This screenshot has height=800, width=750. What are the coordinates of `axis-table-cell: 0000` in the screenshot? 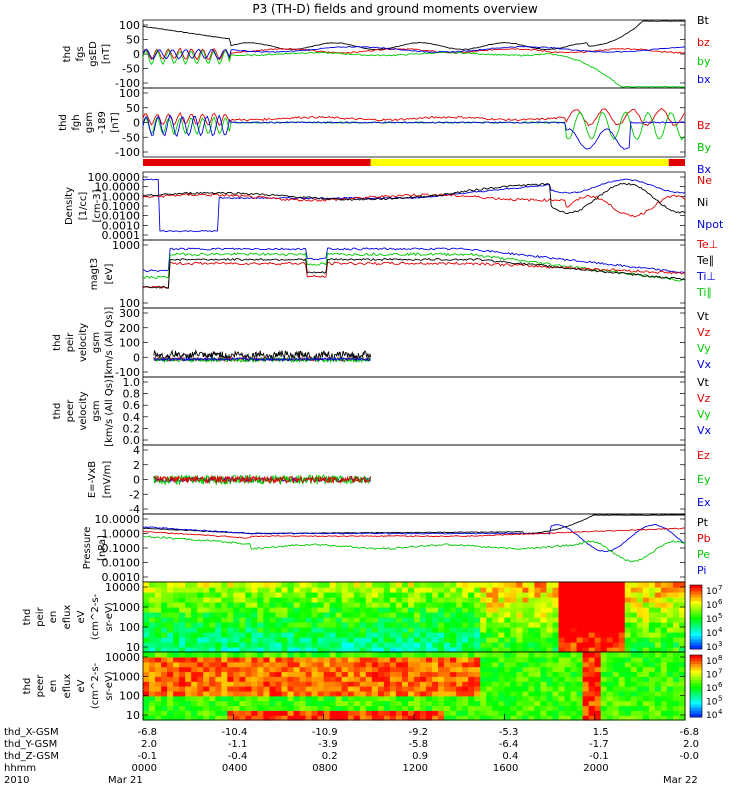 It's located at (144, 768).